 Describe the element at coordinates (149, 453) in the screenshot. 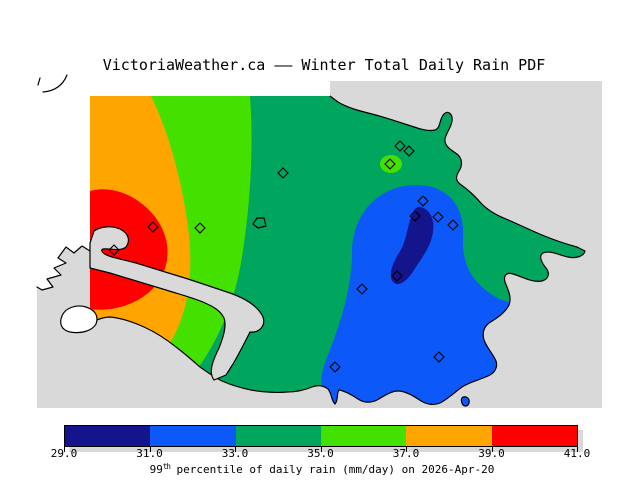

I see `colorbar-tick-label: 31.0` at that location.